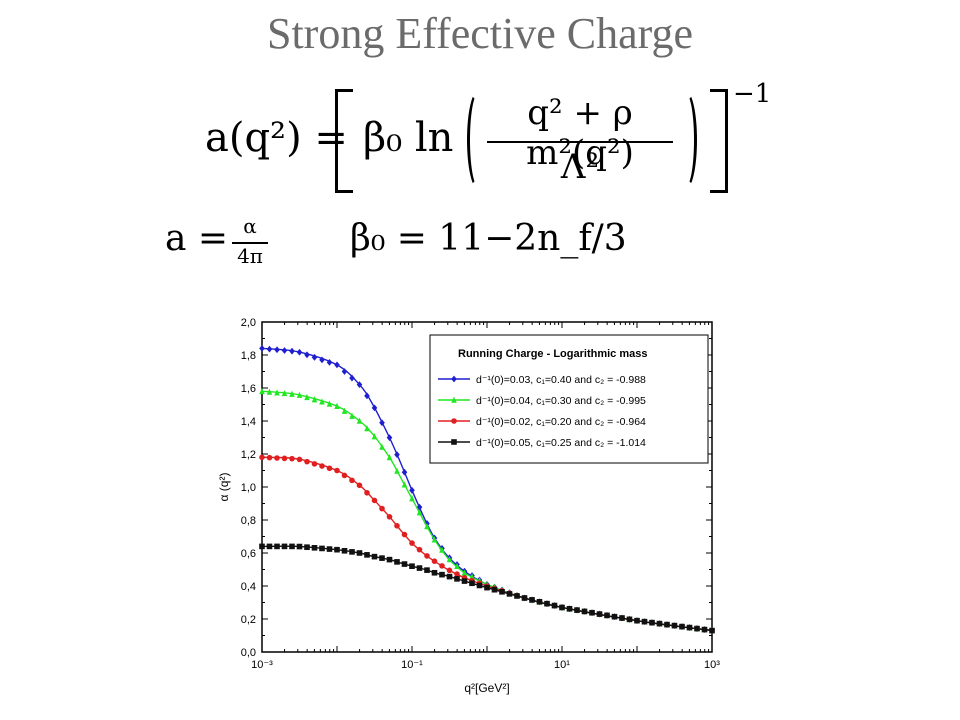 Image resolution: width=960 pixels, height=720 pixels. What do you see at coordinates (408, 138) in the screenshot?
I see `equation-prefactor: β₀ ln` at bounding box center [408, 138].